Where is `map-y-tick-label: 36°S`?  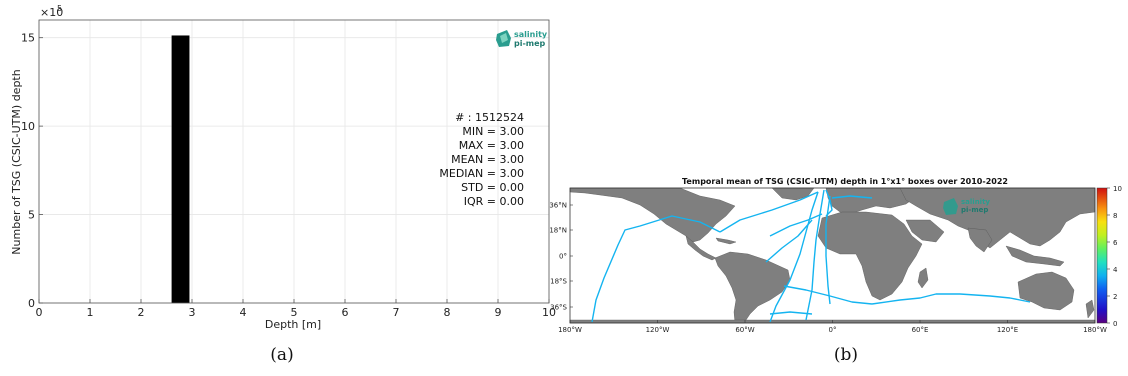 map-y-tick-label: 36°S is located at coordinates (558, 308).